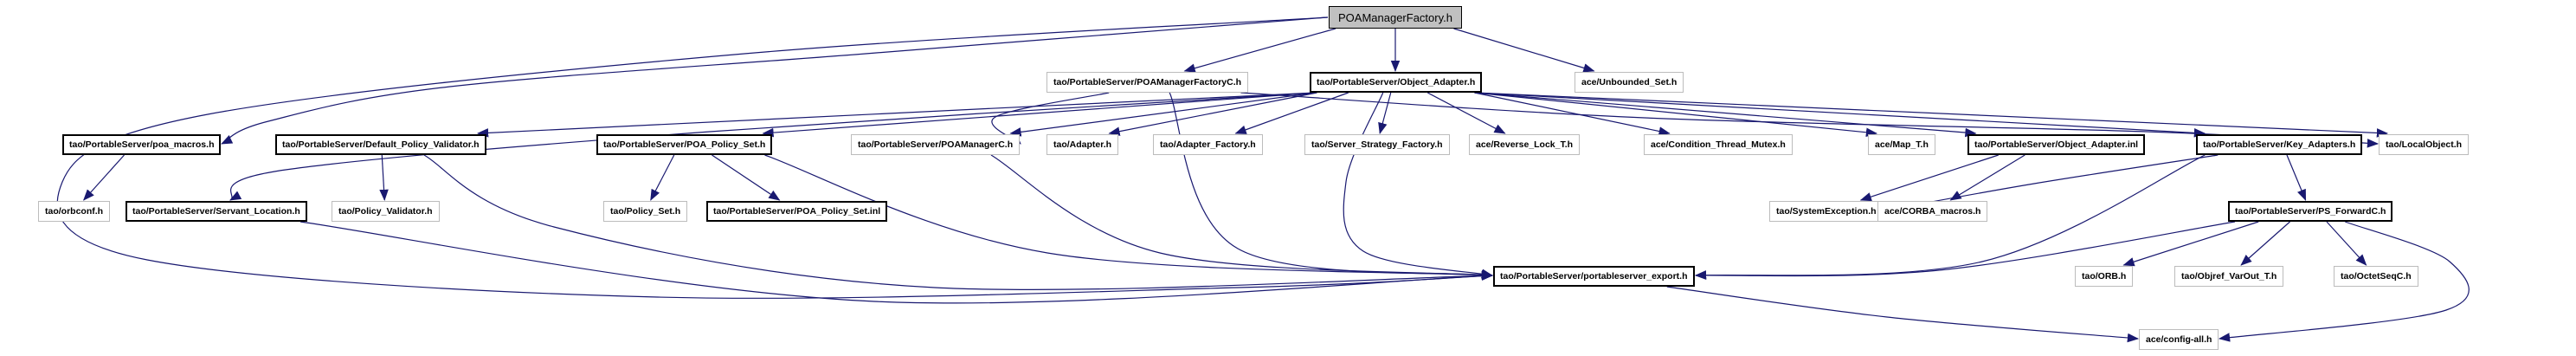 The width and height of the screenshot is (2576, 356). I want to click on graph-edge-poa_policy_set-portableserver_export, so click(1129, 217).